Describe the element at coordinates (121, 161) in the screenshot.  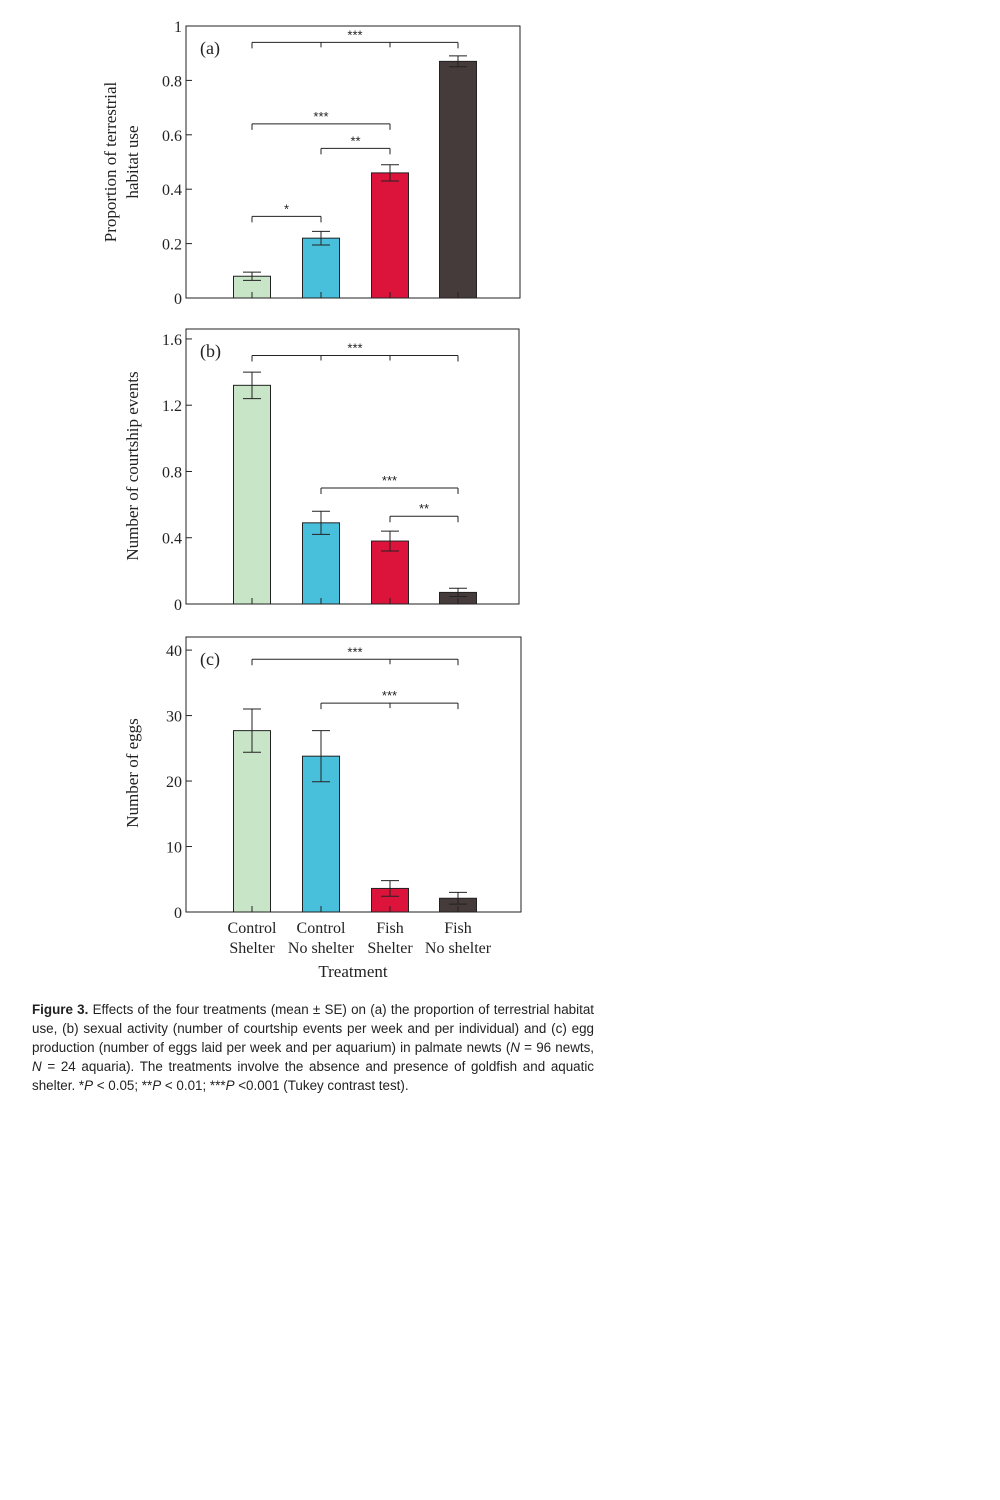
I see `y-axis-title: Proportion of terrestrial habitat use` at that location.